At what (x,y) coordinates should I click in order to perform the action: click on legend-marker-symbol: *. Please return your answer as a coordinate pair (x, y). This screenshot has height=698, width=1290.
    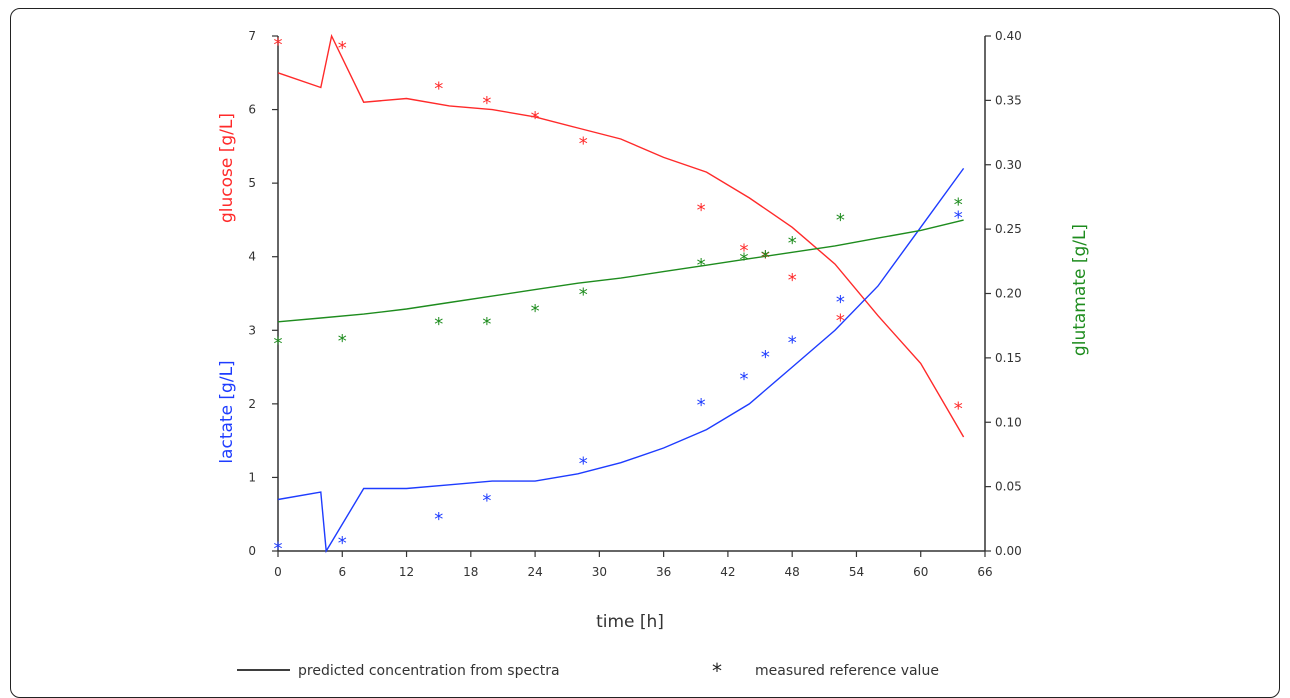
    Looking at the image, I should click on (717, 671).